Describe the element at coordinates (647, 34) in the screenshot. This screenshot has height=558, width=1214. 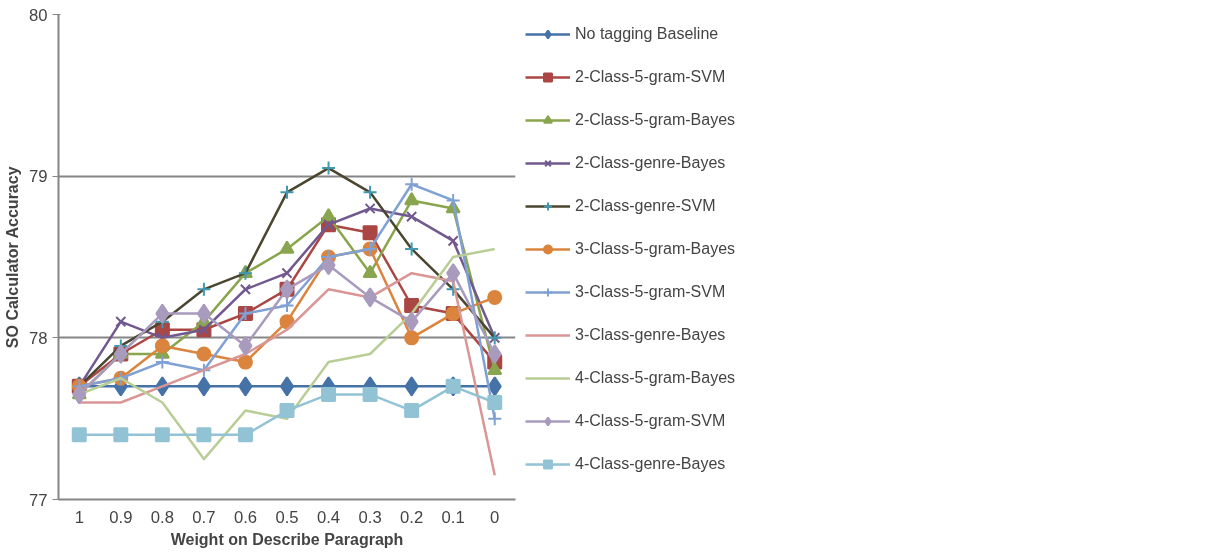
I see `legend-label: No tagging Baseline` at that location.